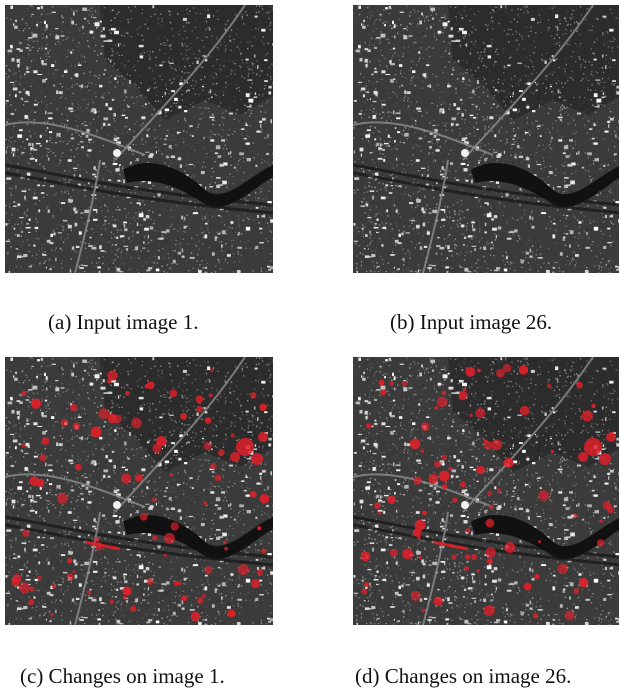 The image size is (619, 694). I want to click on caption-d: (d) Changes on image 26., so click(463, 676).